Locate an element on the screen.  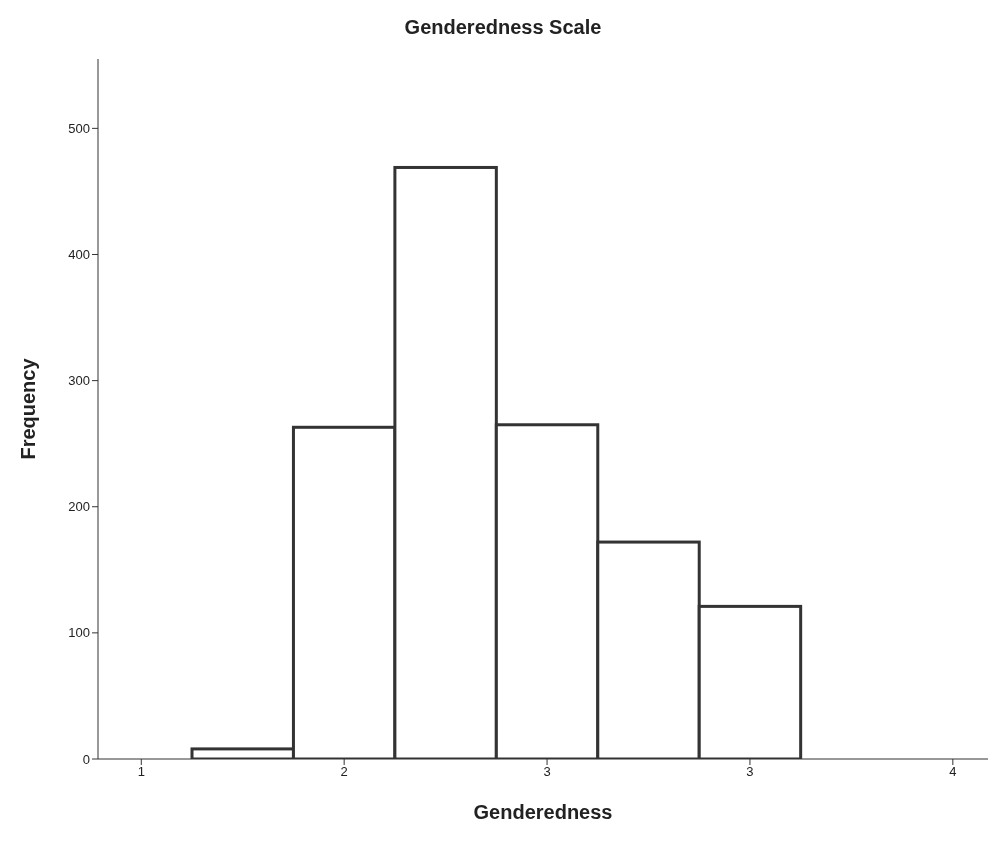
x-tick-label: 2 is located at coordinates (344, 772).